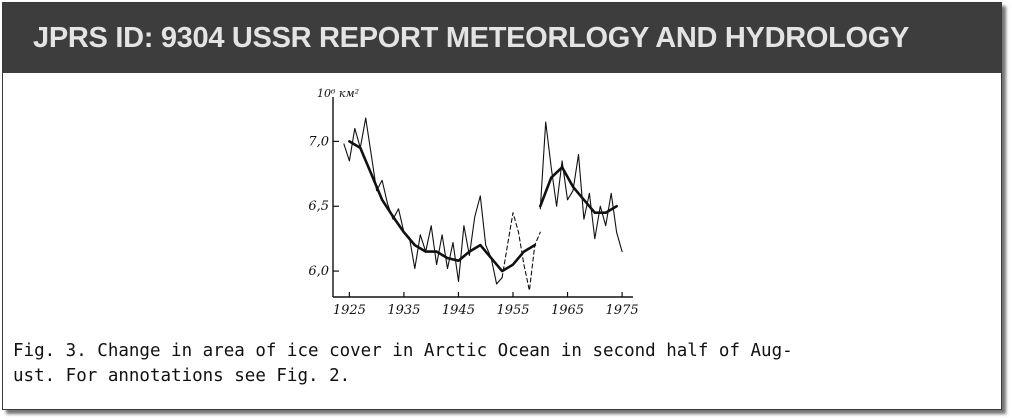 This screenshot has height=420, width=1012. I want to click on x-tick-label: 1955, so click(512, 310).